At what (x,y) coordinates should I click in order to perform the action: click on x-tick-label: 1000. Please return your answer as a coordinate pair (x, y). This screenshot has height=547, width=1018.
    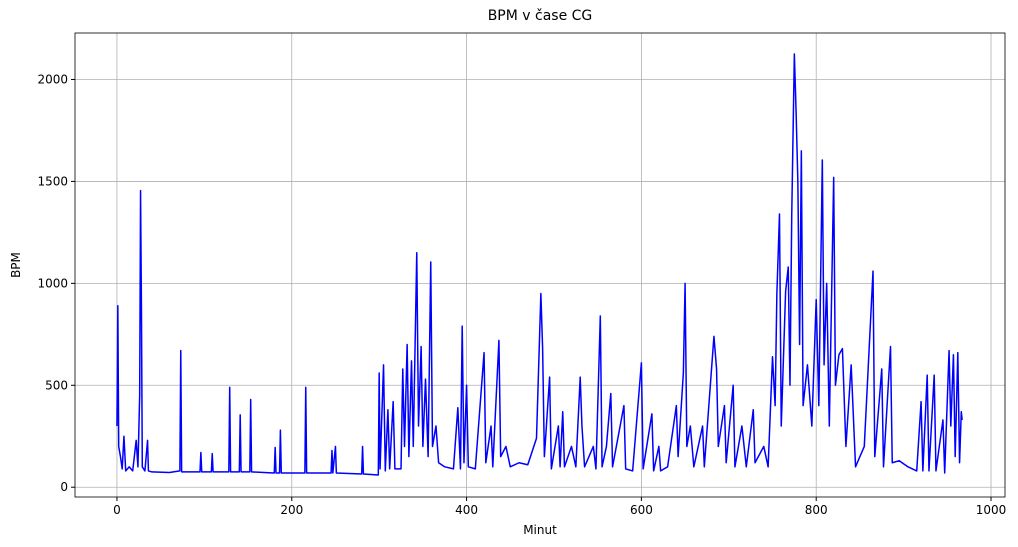
    Looking at the image, I should click on (991, 510).